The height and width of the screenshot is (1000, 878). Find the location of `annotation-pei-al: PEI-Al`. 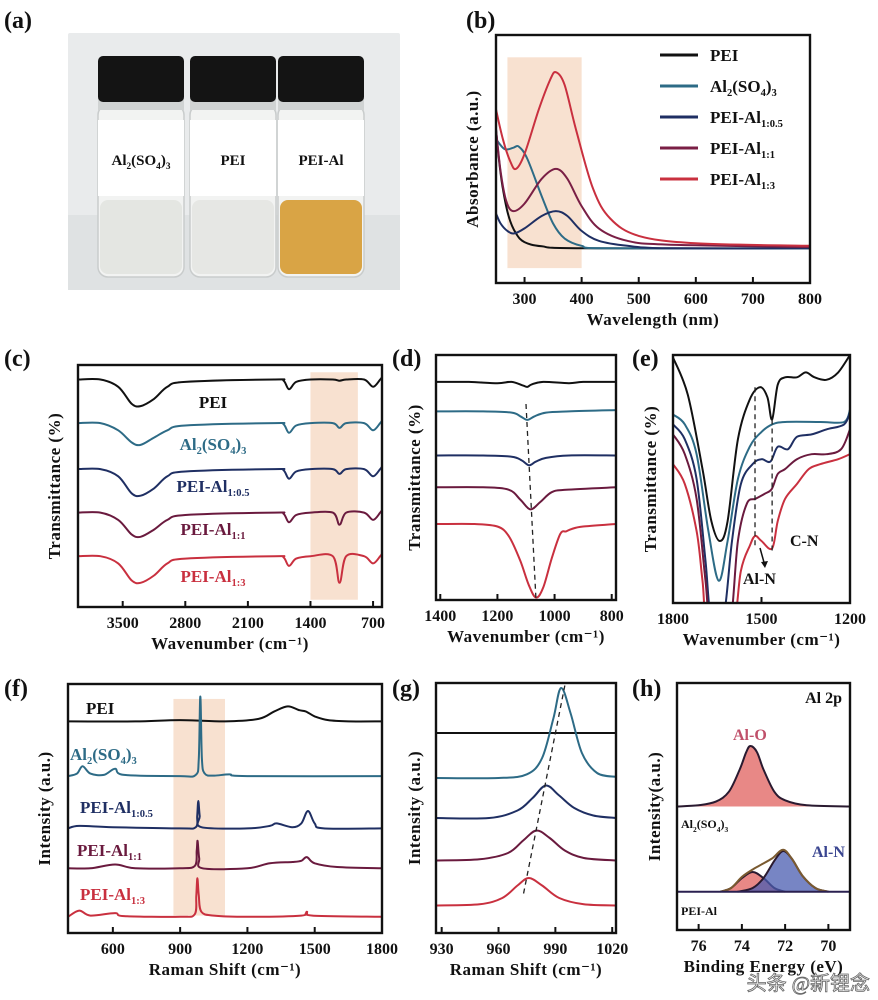

annotation-pei-al: PEI-Al is located at coordinates (699, 911).